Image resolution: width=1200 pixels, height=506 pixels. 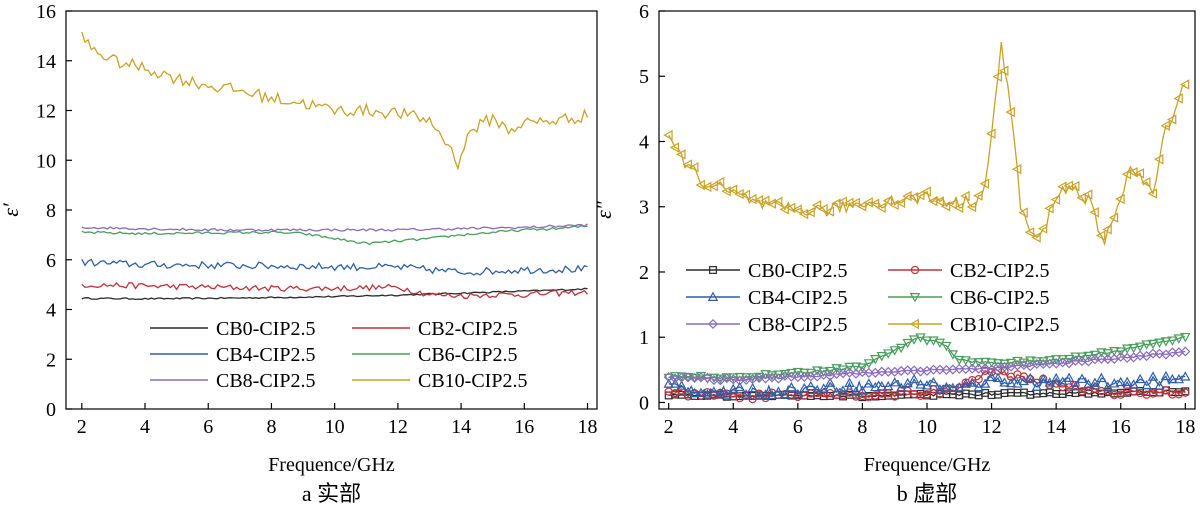 What do you see at coordinates (208, 427) in the screenshot?
I see `x-tick-label: 6` at bounding box center [208, 427].